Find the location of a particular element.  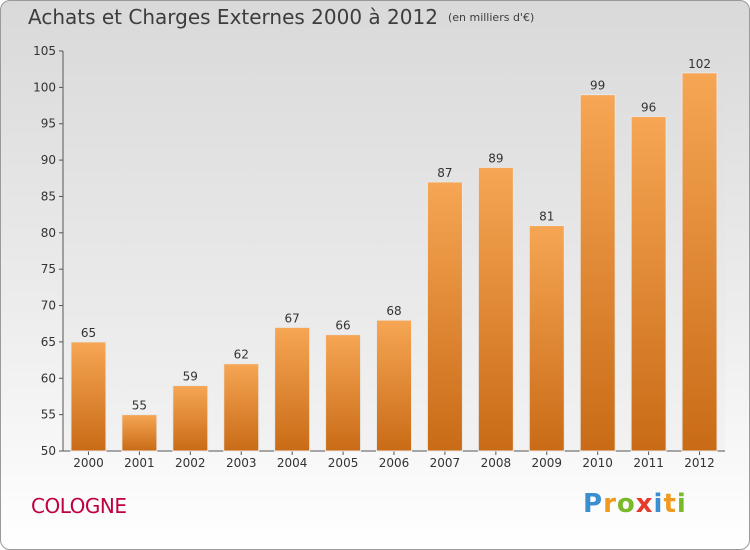

bar-value-label: 102 is located at coordinates (699, 64).